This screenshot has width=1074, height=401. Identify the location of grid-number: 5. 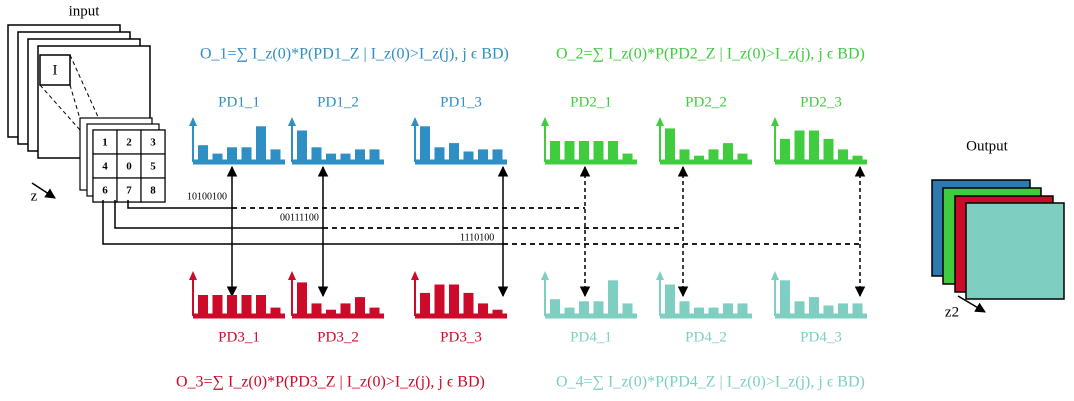
(153, 167).